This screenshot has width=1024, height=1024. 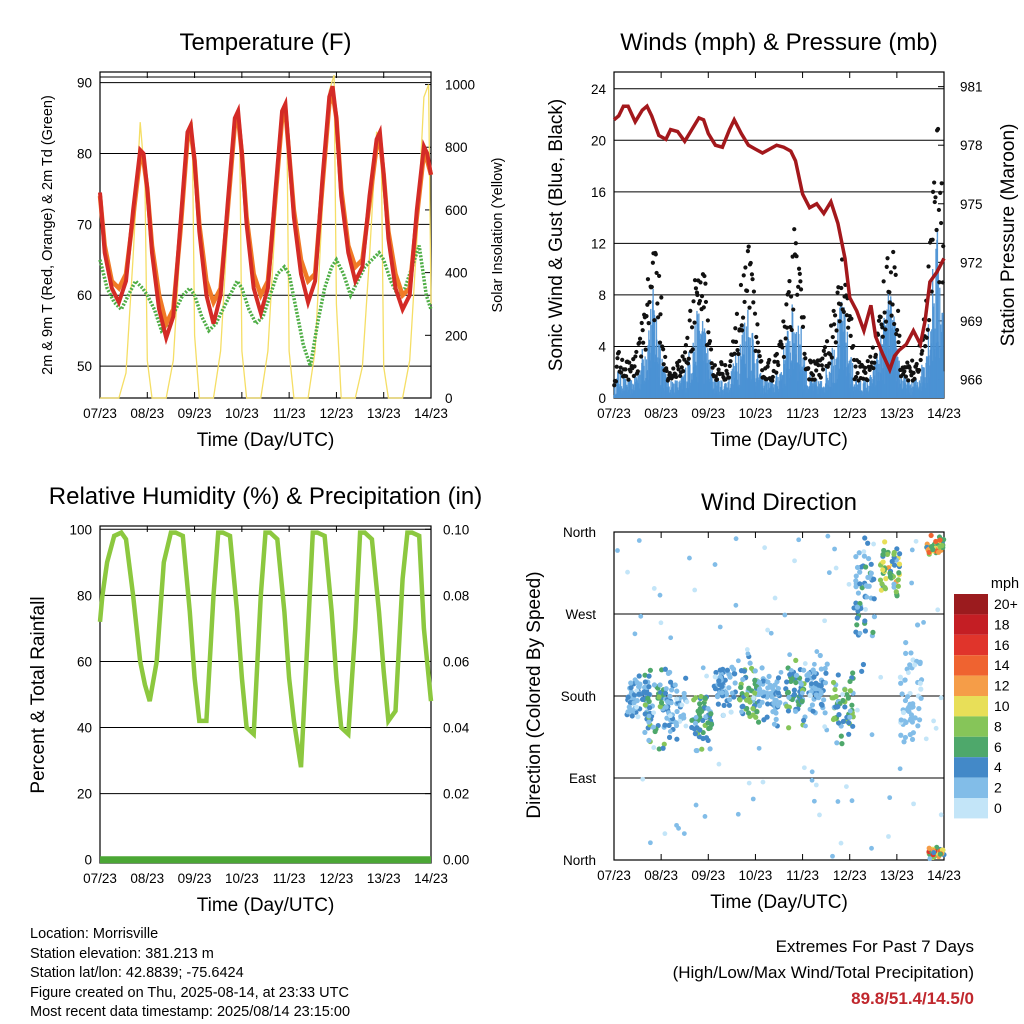 What do you see at coordinates (971, 685) in the screenshot?
I see `legend-swatch` at bounding box center [971, 685].